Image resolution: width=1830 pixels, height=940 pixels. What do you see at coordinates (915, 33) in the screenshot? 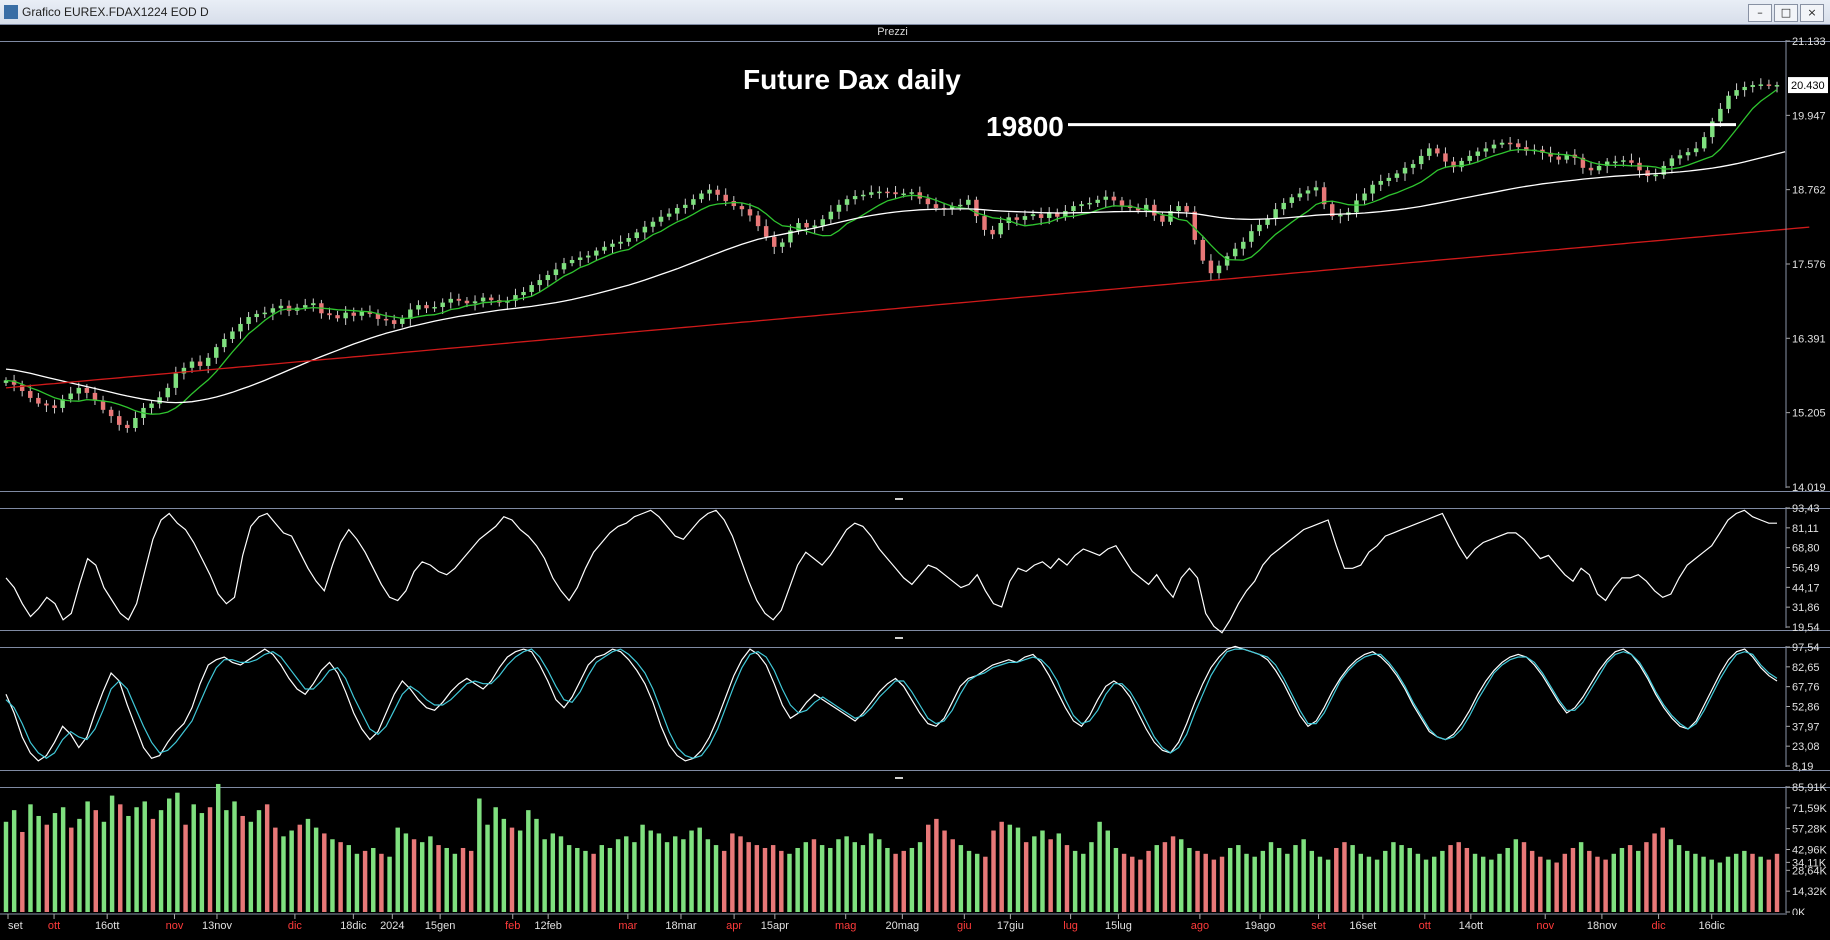
I see `price-panel-header: Prezzi` at bounding box center [915, 33].